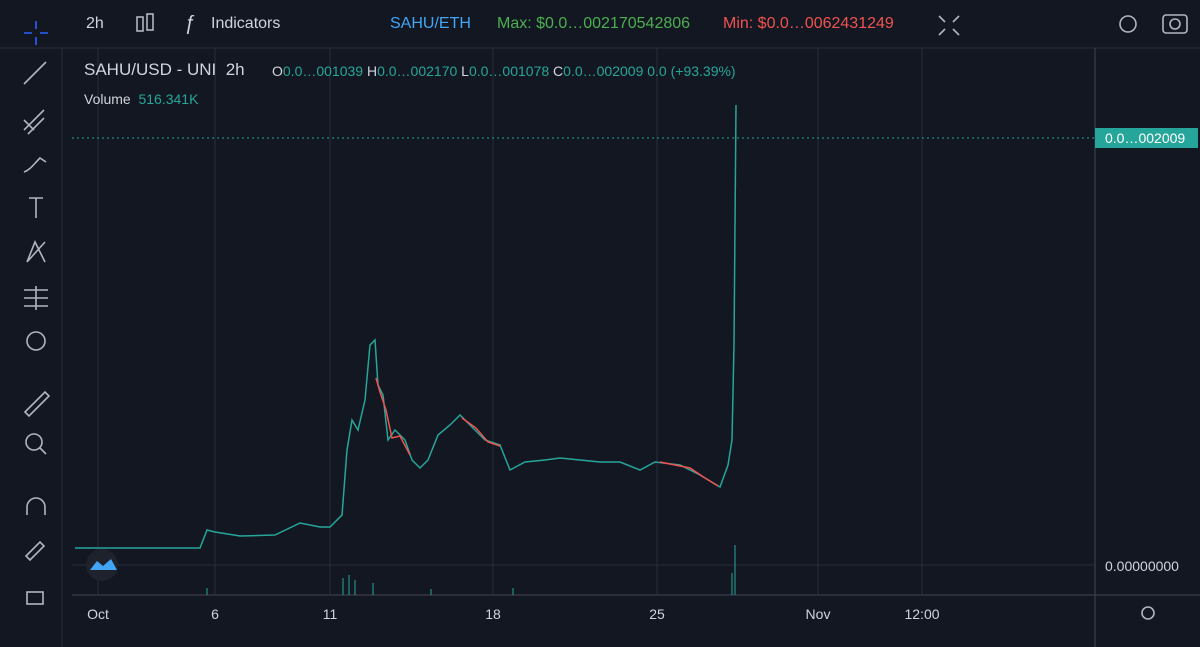  What do you see at coordinates (465, 71) in the screenshot?
I see `ohlc-label: L` at bounding box center [465, 71].